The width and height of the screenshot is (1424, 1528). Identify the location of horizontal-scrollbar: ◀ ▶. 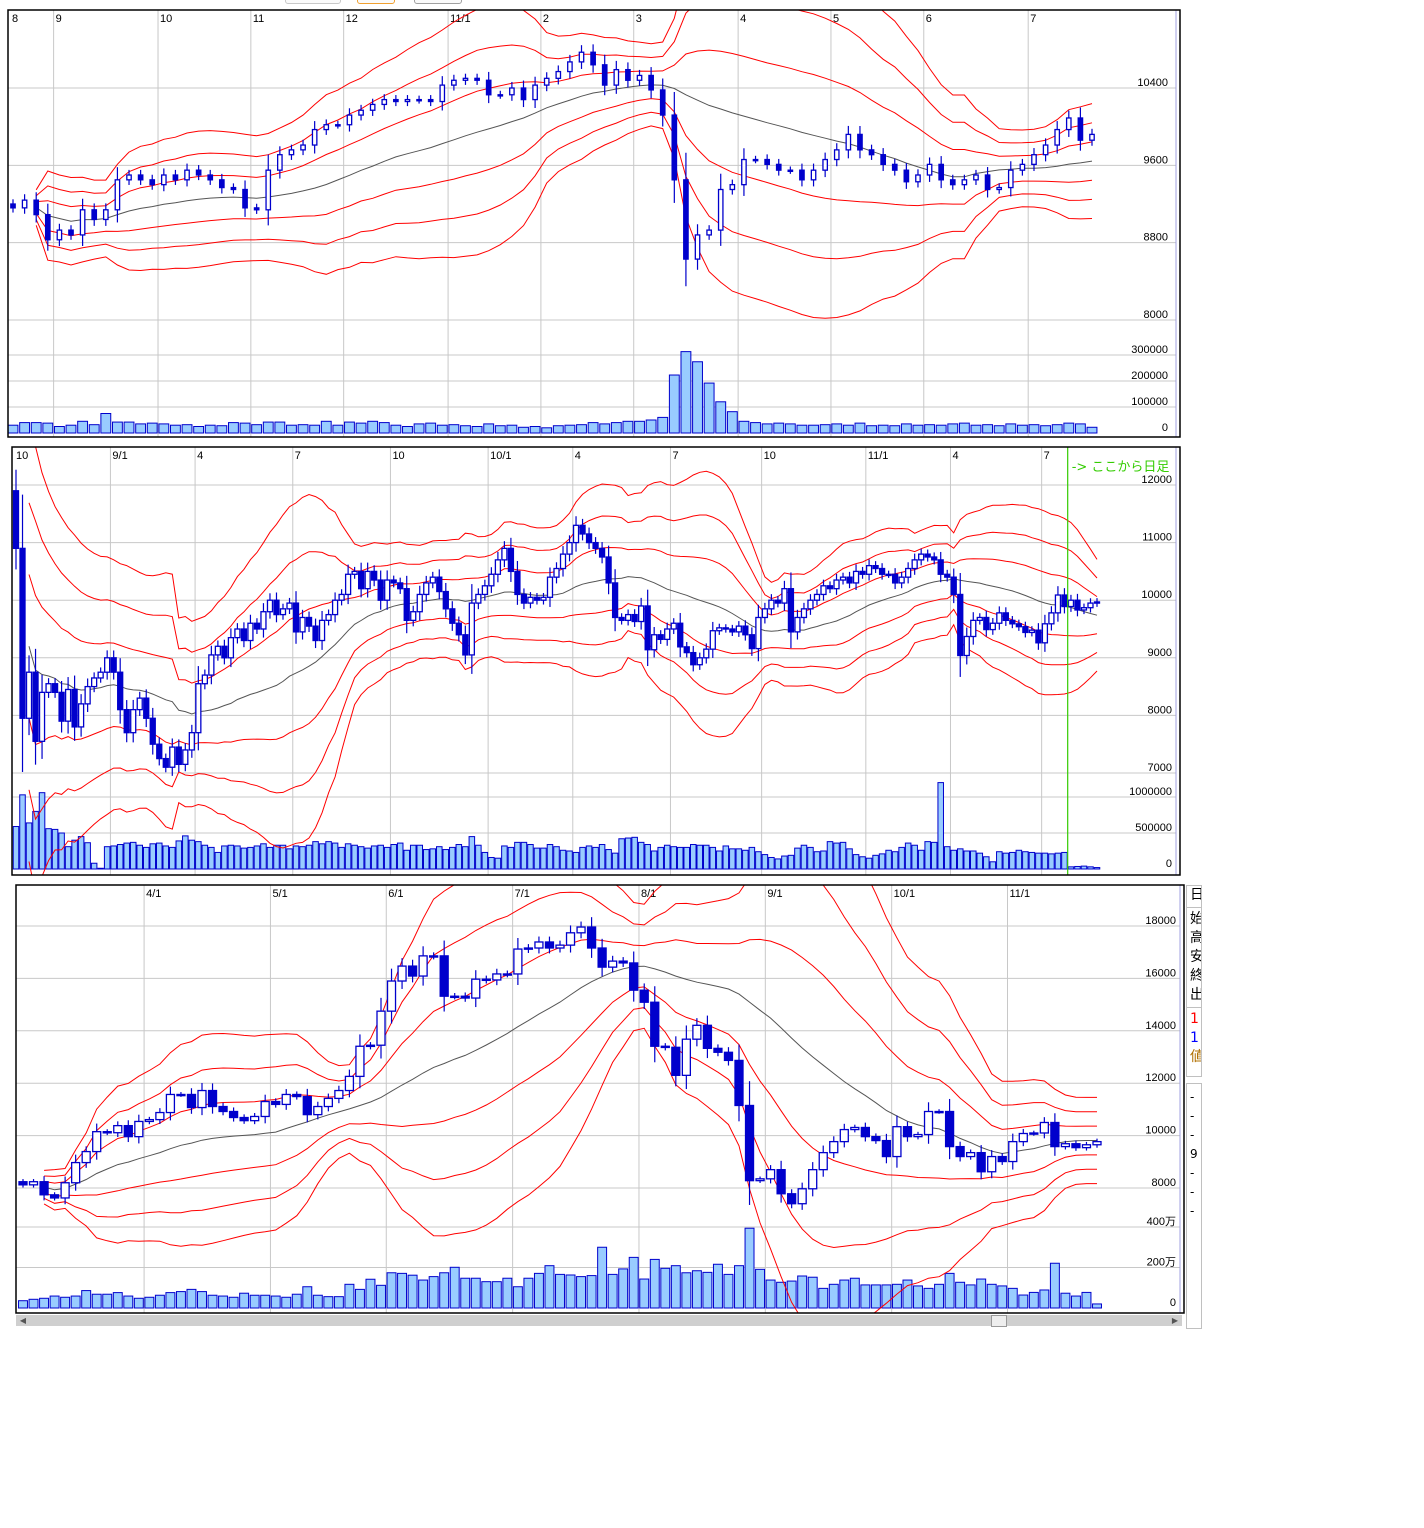
(599, 1321).